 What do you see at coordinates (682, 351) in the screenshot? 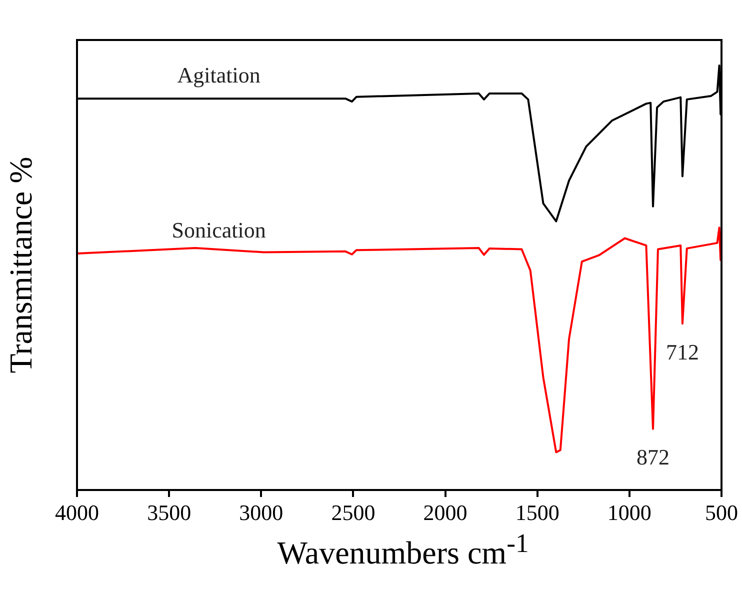
I see `annotation: 712` at bounding box center [682, 351].